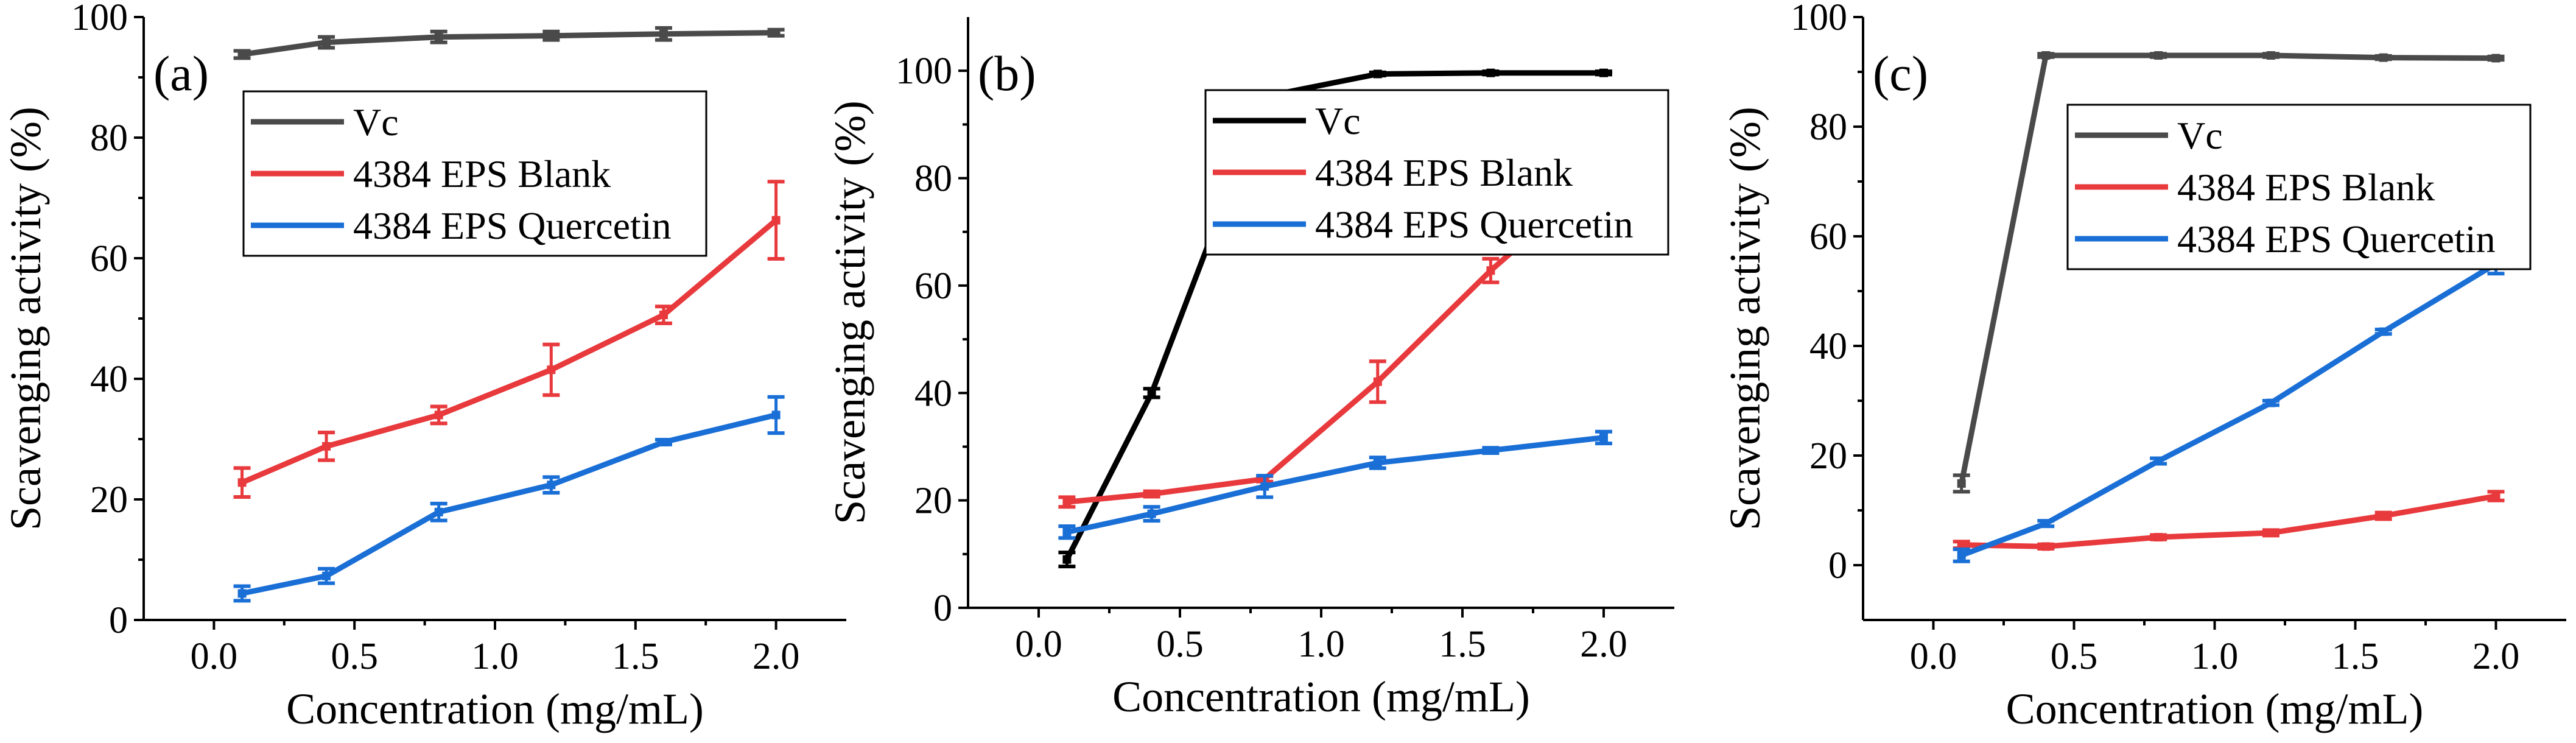  Describe the element at coordinates (181, 73) in the screenshot. I see `panel-label: (a)` at that location.